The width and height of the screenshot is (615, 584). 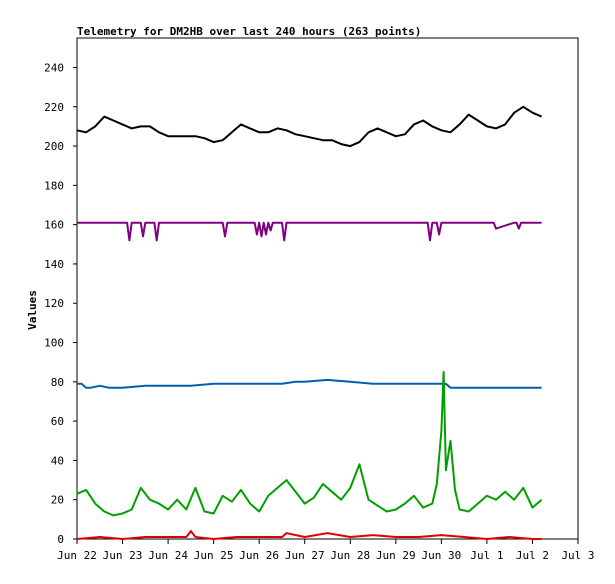 I want to click on x-tick-label: Jun 22, so click(x=77, y=555).